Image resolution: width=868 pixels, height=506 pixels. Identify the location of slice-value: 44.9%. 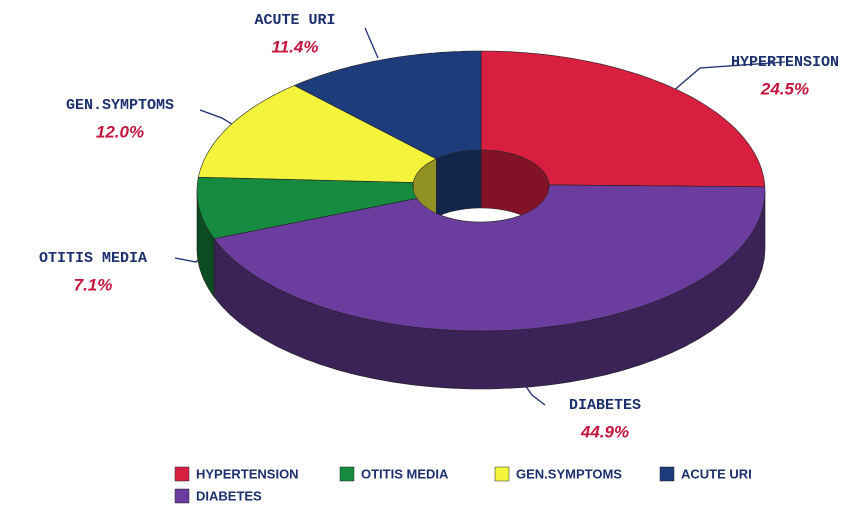
(604, 431).